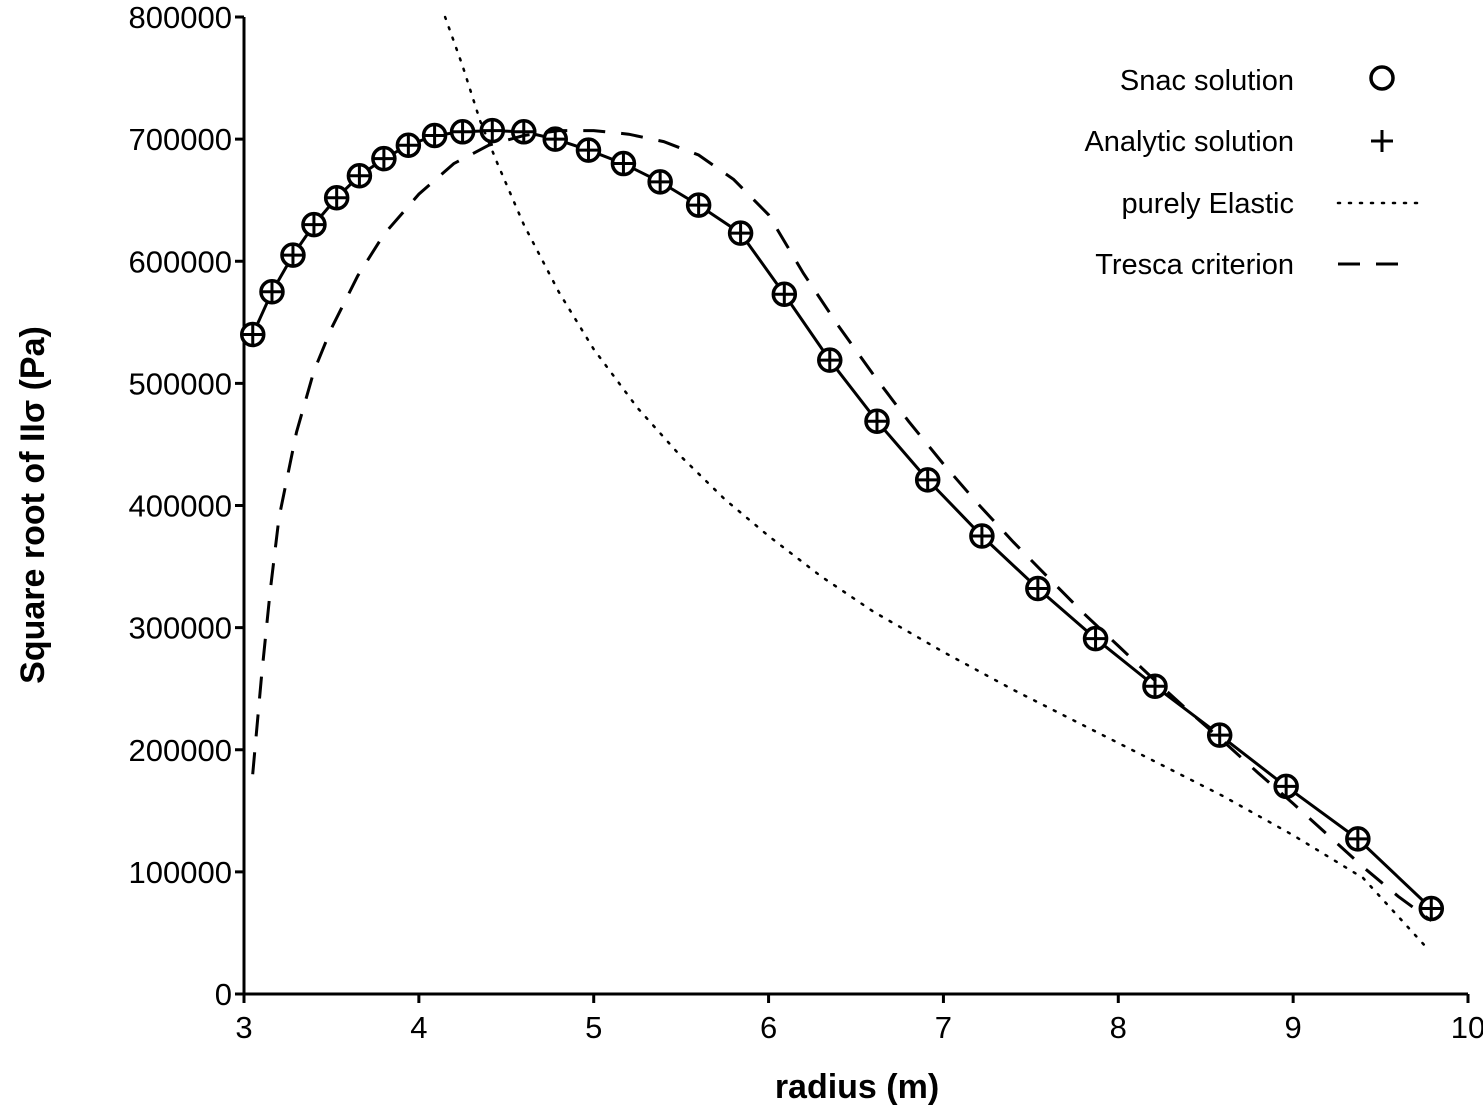  What do you see at coordinates (1293, 1027) in the screenshot?
I see `x-tick-label: 9` at bounding box center [1293, 1027].